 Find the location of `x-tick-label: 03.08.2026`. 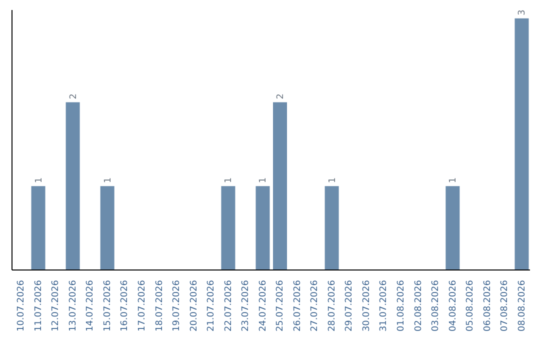

x-tick-label: 03.08.2026 is located at coordinates (436, 306).